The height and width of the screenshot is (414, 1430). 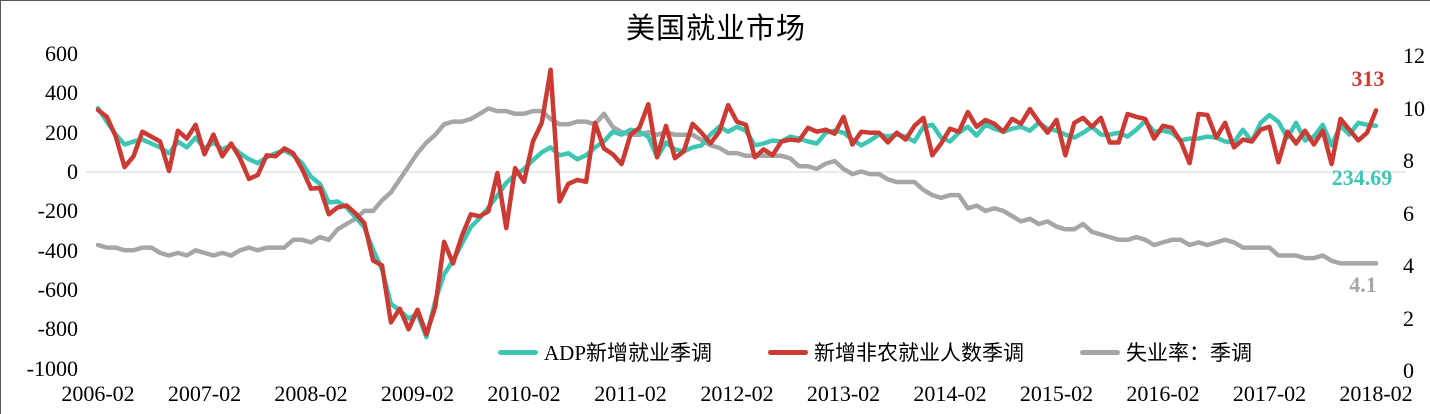 I want to click on left-axis-tick--800: -800, so click(x=57, y=329).